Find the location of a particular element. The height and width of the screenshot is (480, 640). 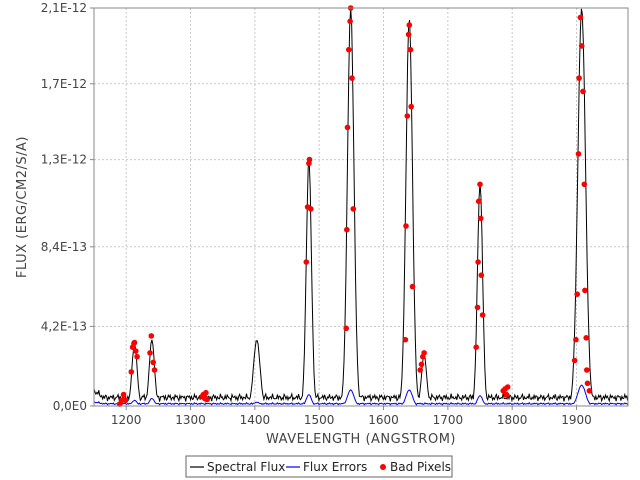

legend-bad-pixels-marker is located at coordinates (383, 467).